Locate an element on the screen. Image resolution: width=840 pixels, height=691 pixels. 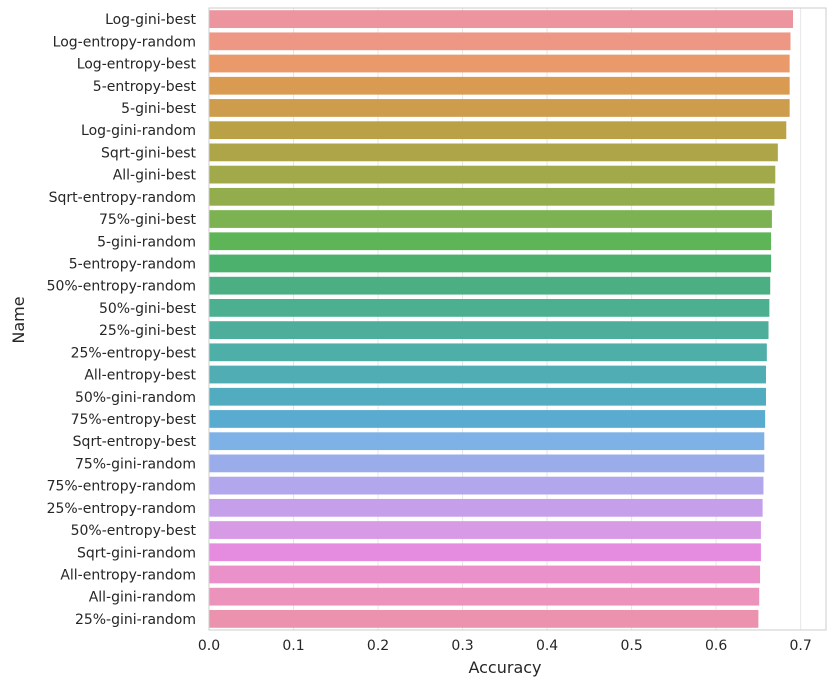
y-tick-label: 25%-gini-random is located at coordinates (135, 620).